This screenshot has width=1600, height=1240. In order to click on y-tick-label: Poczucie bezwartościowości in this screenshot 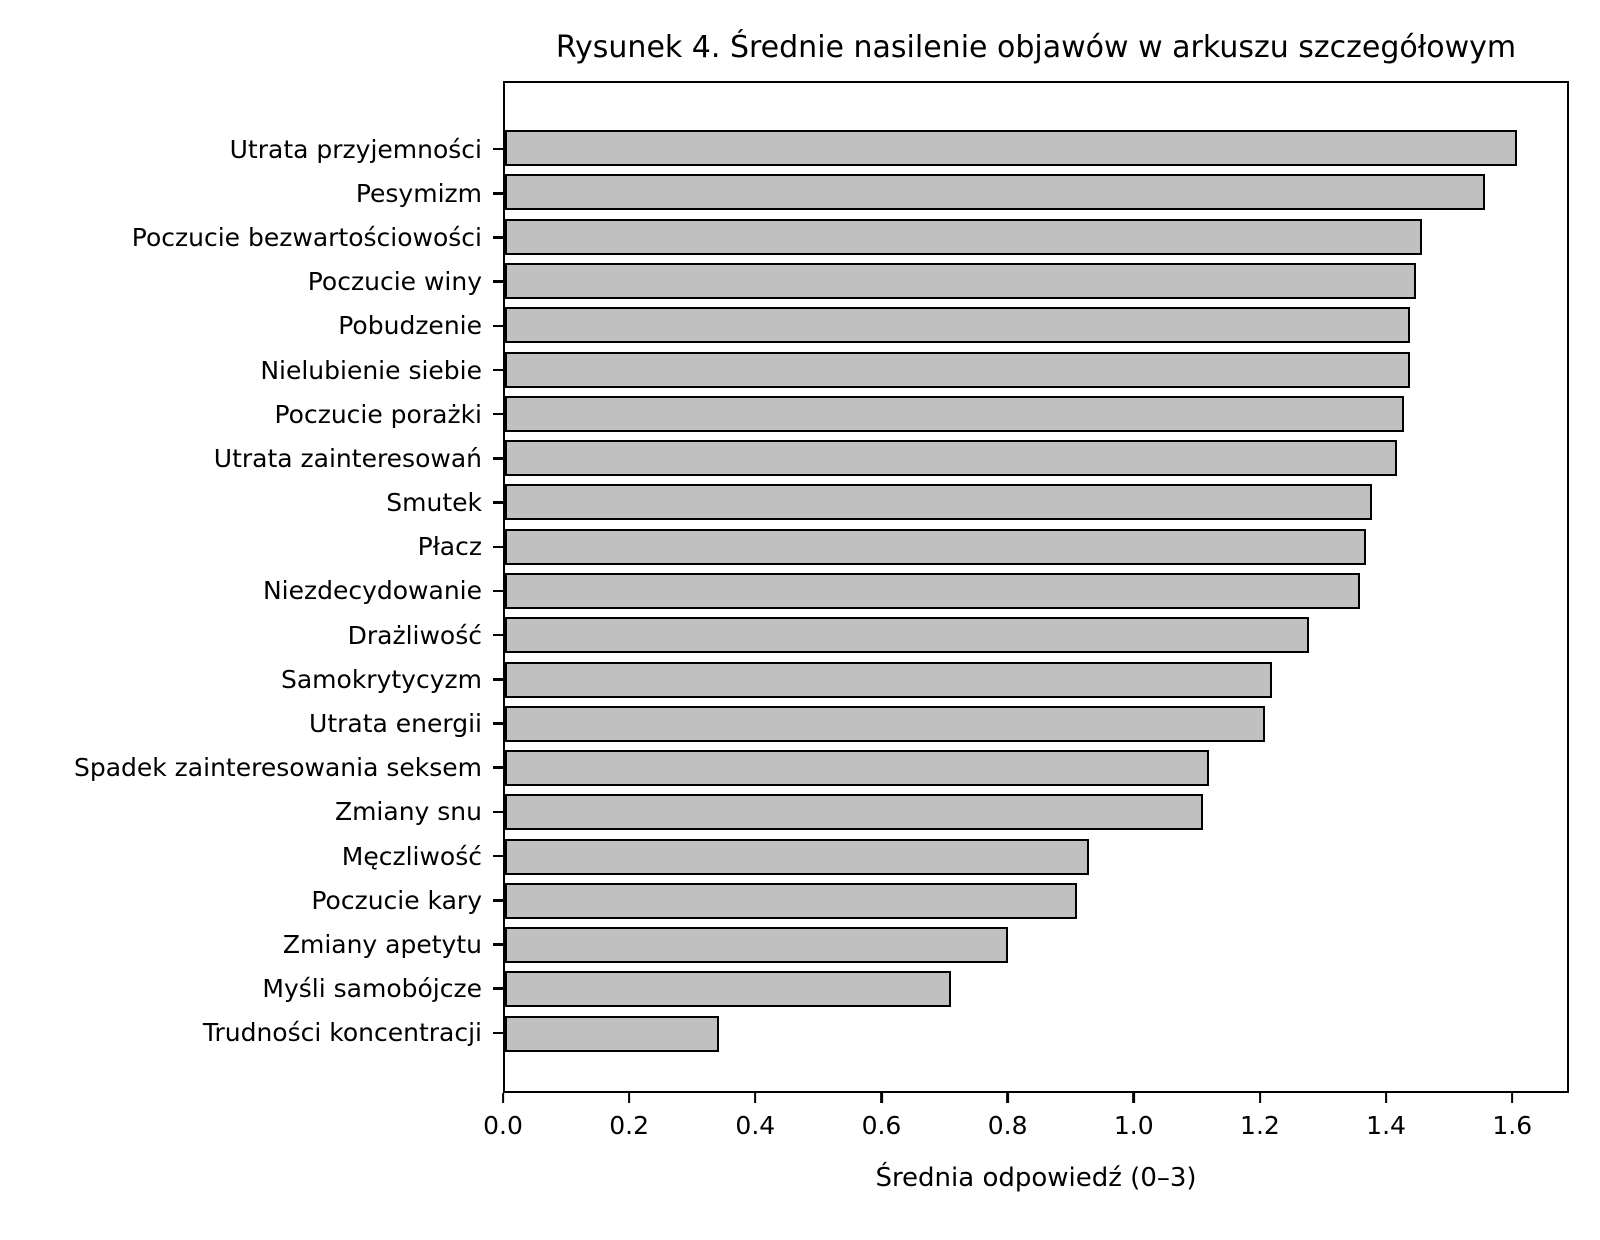, I will do `click(306, 237)`.